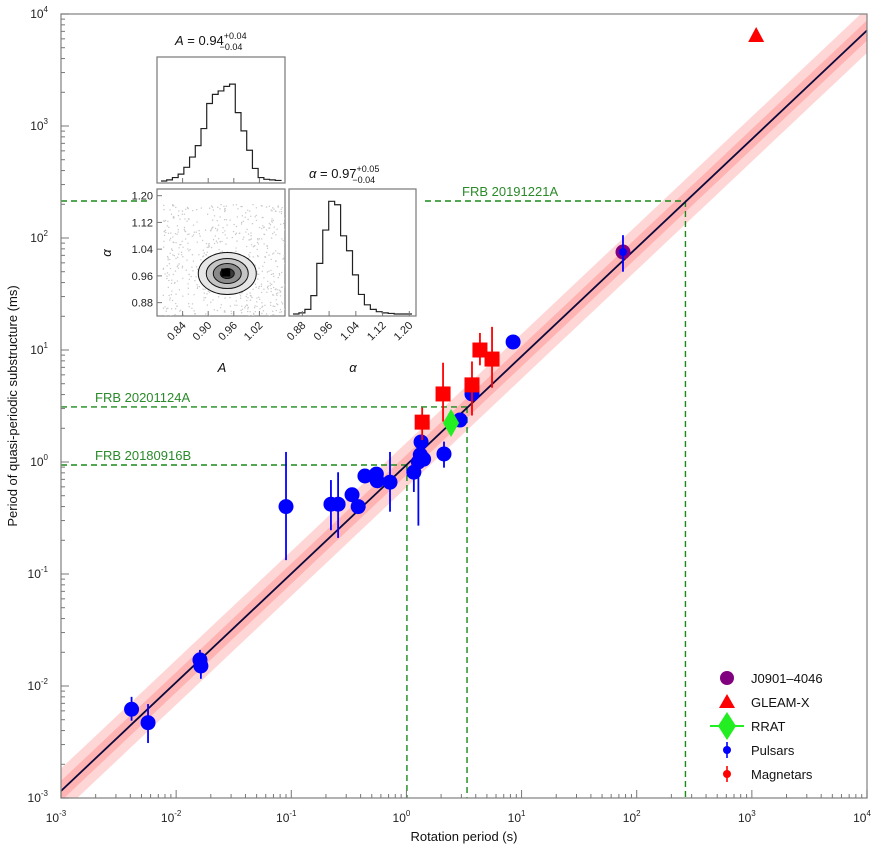  I want to click on y-tick-label: 104, so click(39, 13).